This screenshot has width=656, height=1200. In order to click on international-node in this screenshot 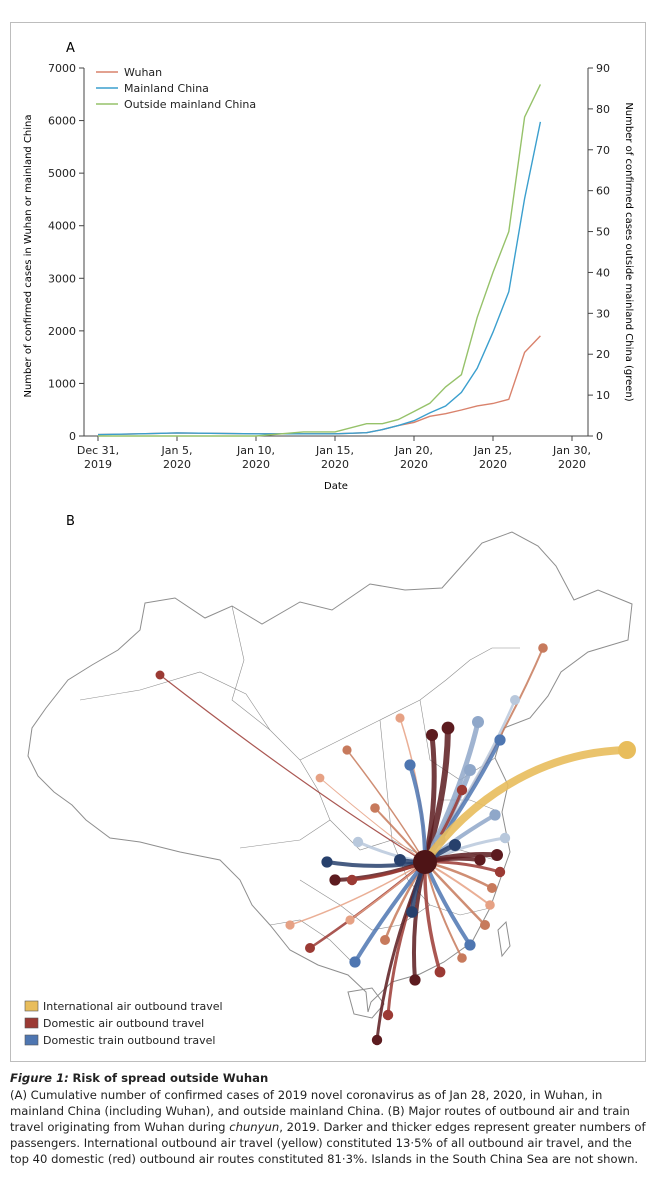, I will do `click(627, 750)`.